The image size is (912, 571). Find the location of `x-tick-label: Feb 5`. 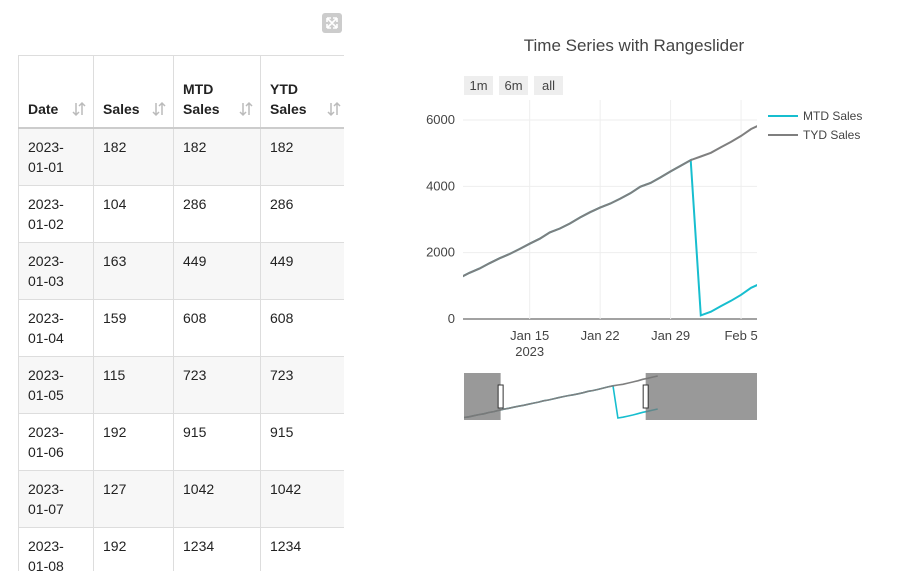

x-tick-label: Feb 5 is located at coordinates (740, 335).